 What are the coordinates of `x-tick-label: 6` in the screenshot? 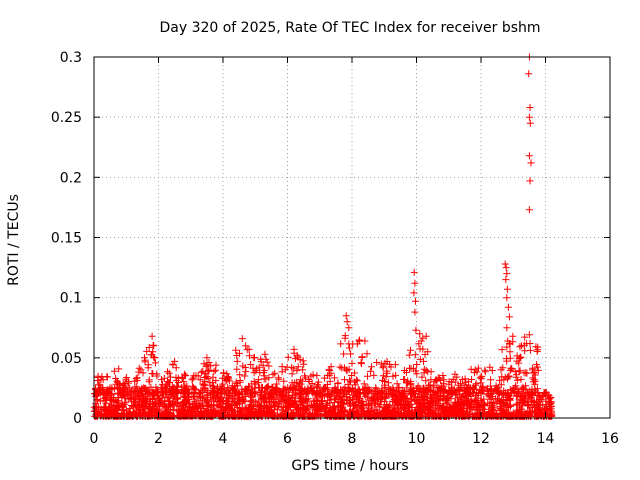 It's located at (287, 439).